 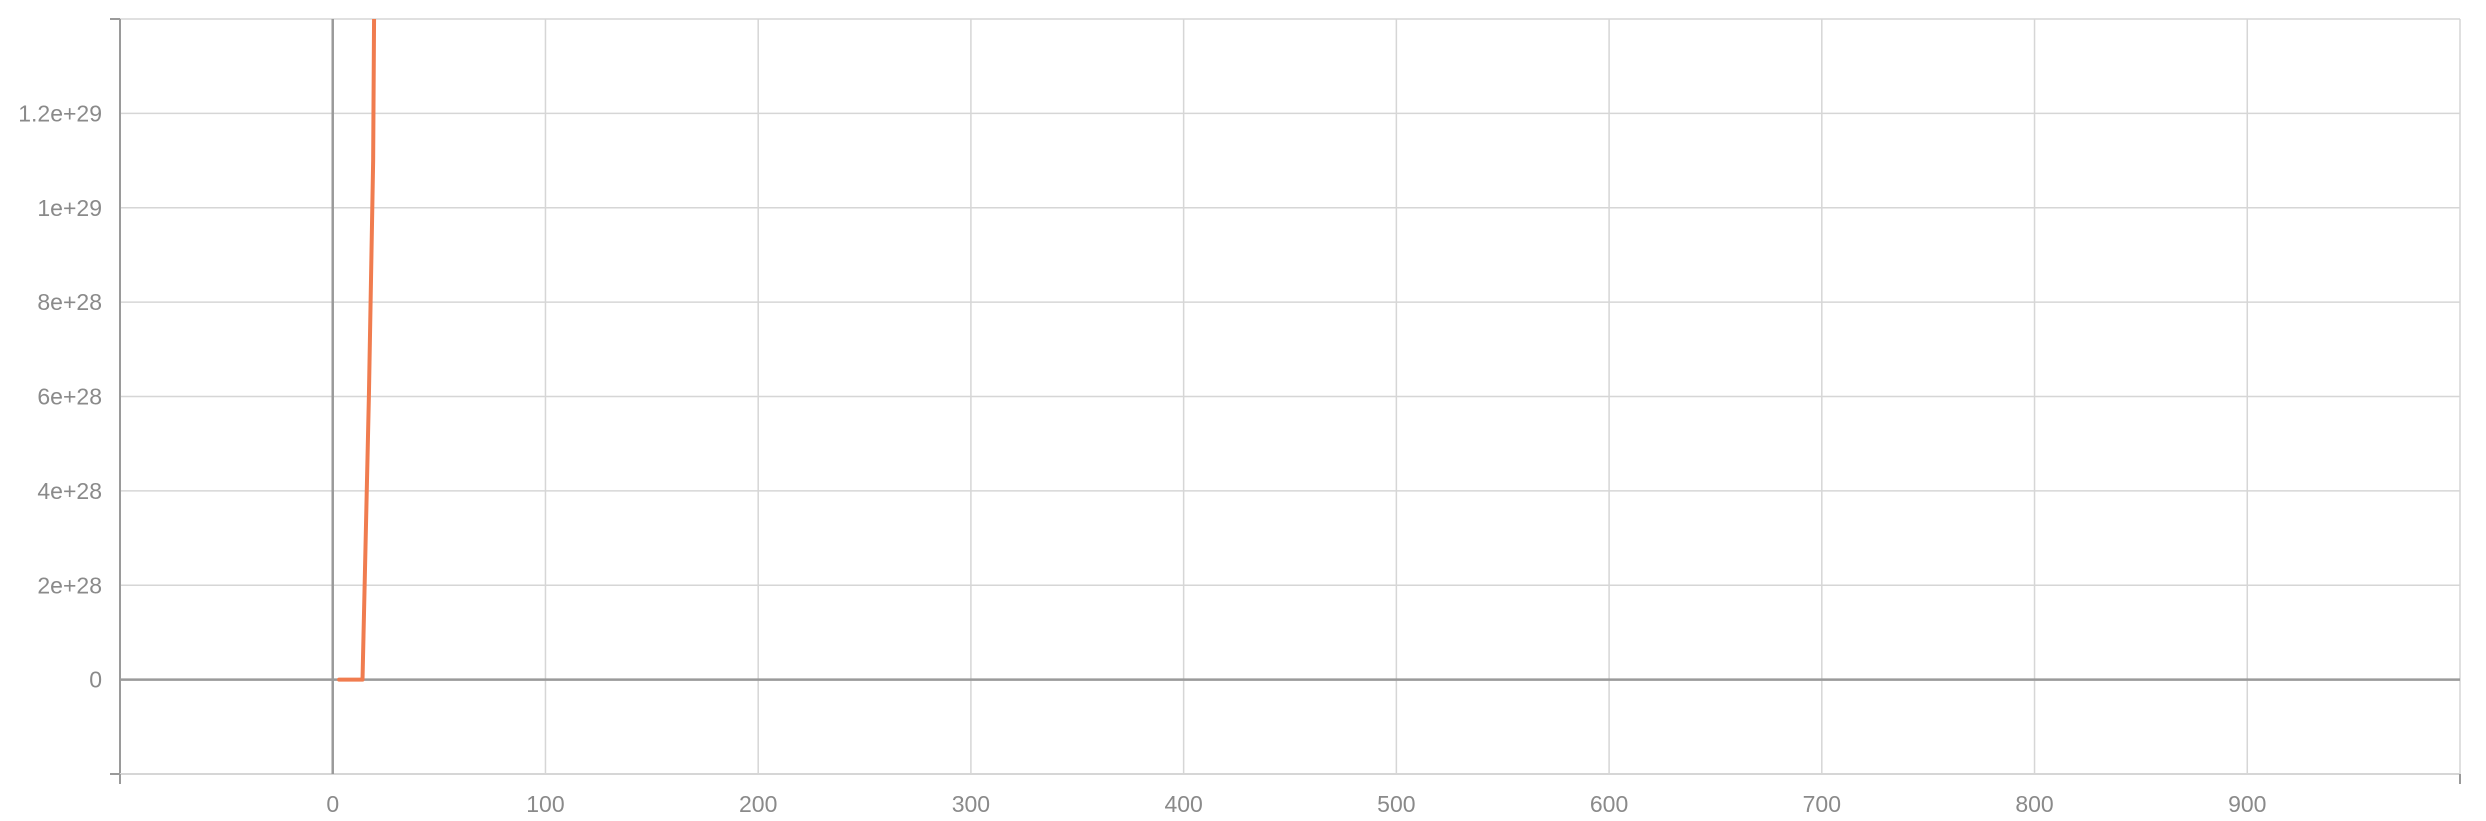 What do you see at coordinates (69, 397) in the screenshot?
I see `y-tick-label: 6e+28` at bounding box center [69, 397].